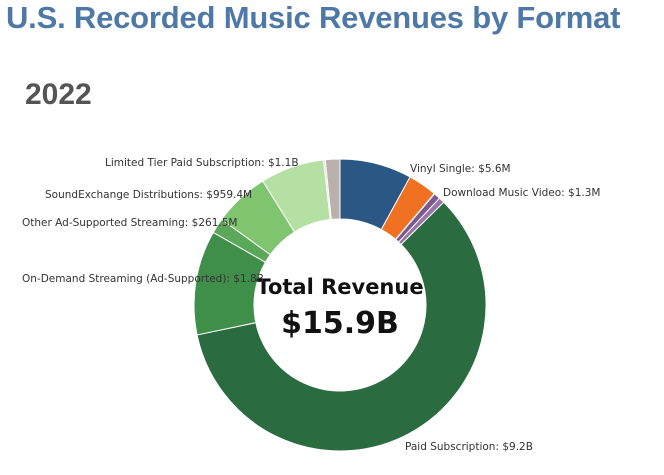  Describe the element at coordinates (313, 17) in the screenshot. I see `chart-title: U.S. Recorded Music Revenues by Format` at that location.